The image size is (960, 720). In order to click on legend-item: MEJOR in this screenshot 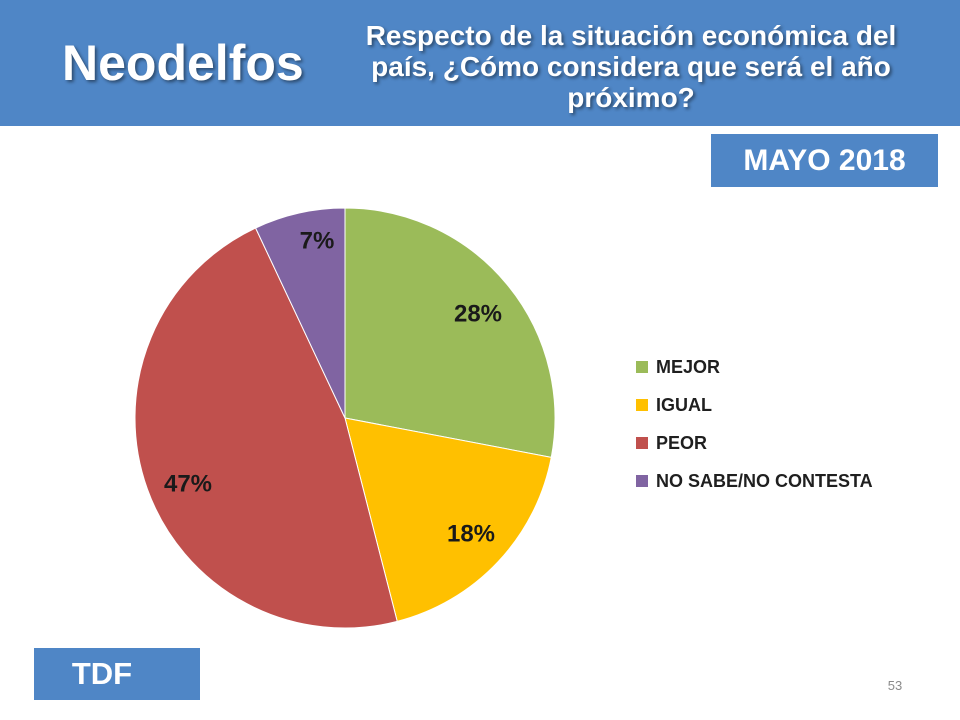, I will do `click(754, 367)`.